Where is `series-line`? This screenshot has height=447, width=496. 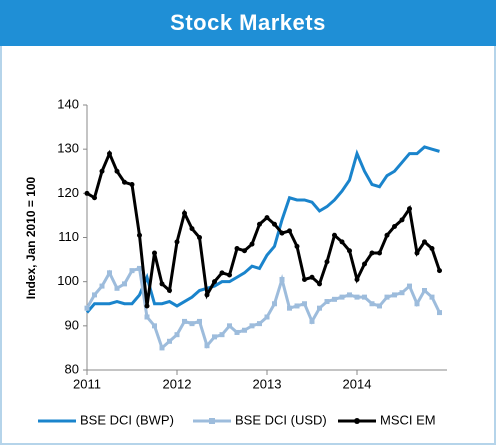 series-line is located at coordinates (263, 308).